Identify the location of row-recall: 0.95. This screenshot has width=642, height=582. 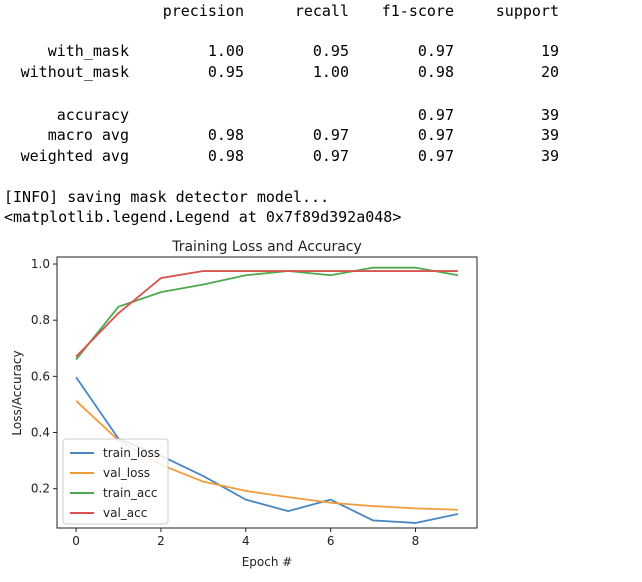
(330, 51).